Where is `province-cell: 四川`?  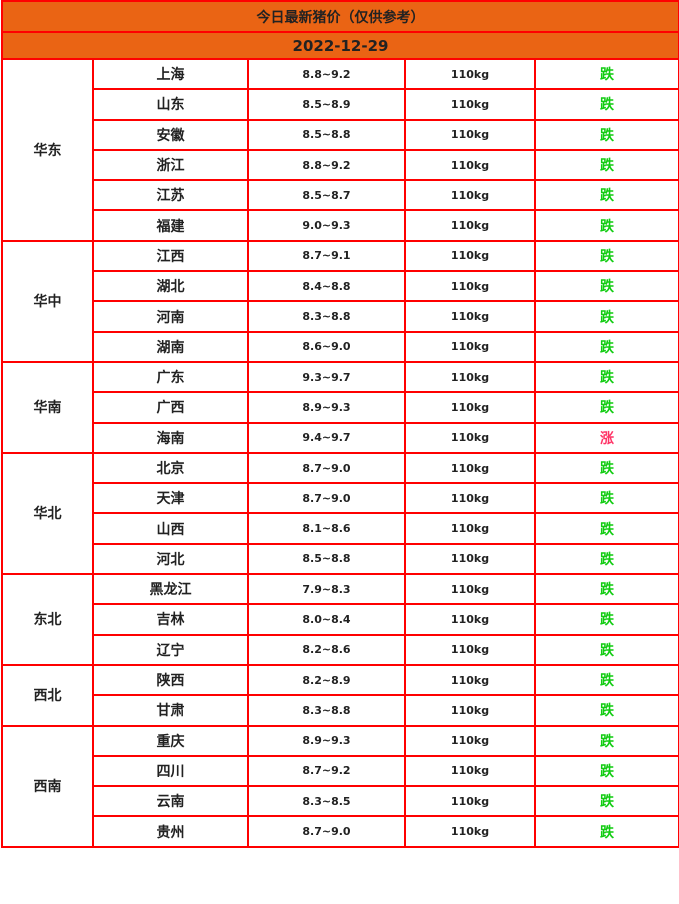
province-cell: 四川 is located at coordinates (170, 771).